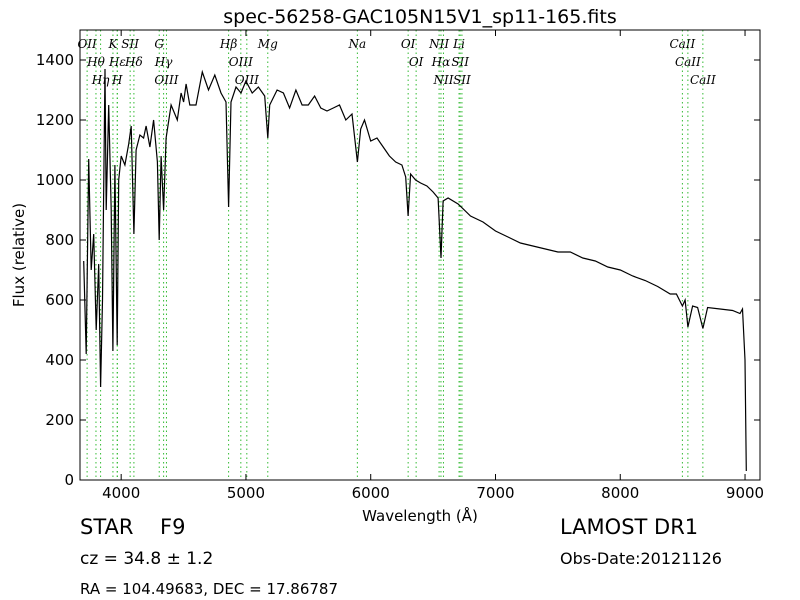  I want to click on x-tick-label: 9000, so click(745, 493).